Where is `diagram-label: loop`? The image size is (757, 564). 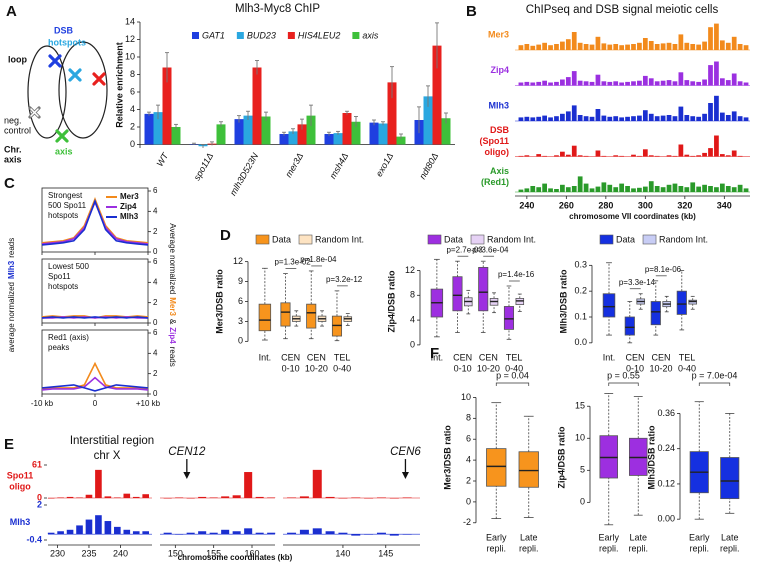
diagram-label: loop is located at coordinates (17, 59).